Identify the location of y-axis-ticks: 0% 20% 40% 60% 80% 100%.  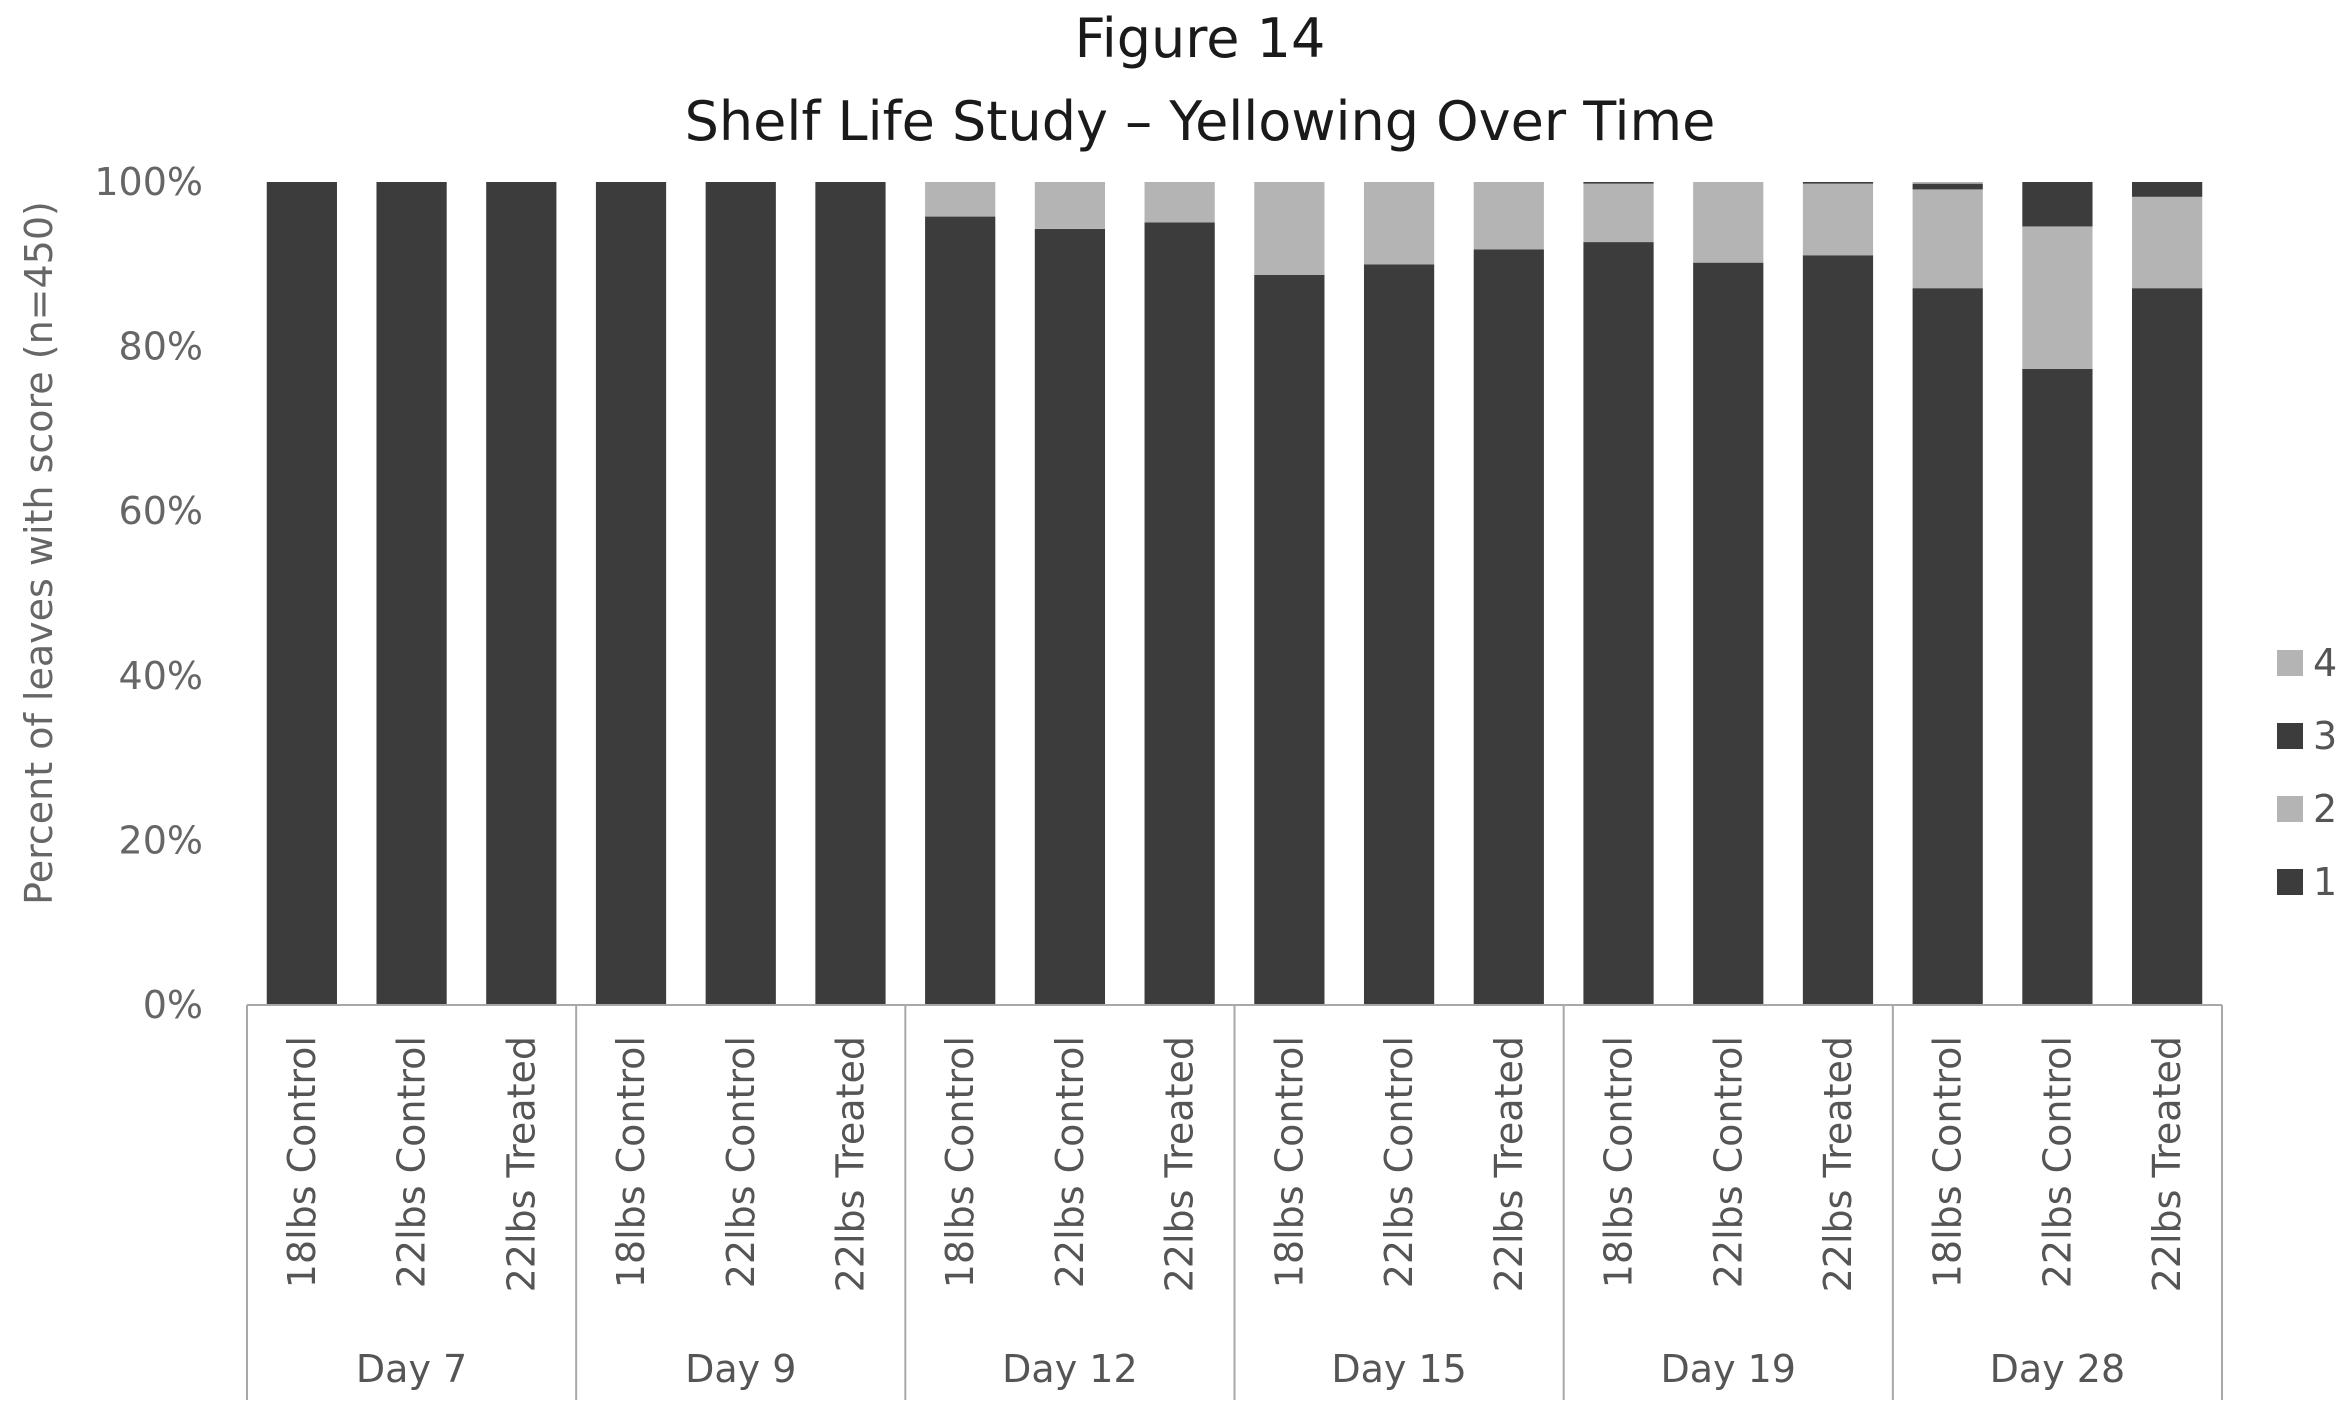
(148, 593).